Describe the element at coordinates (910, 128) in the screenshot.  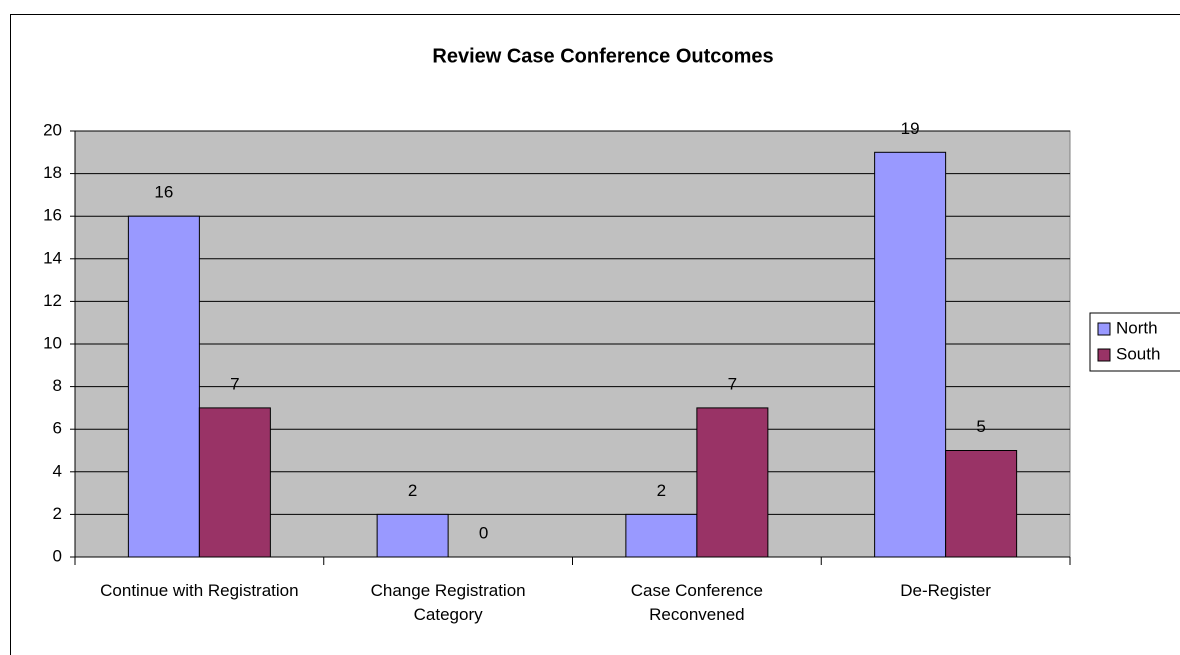
I see `data-label: 19` at that location.